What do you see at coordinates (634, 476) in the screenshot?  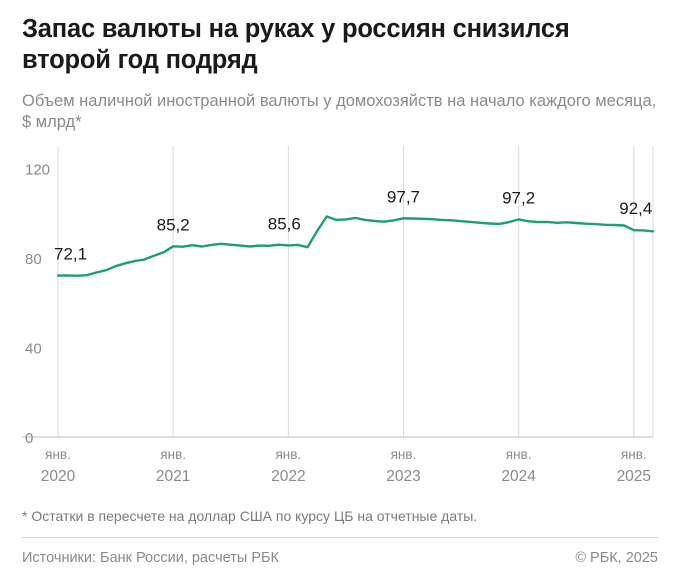 I see `x-tick-label-year: 2025` at bounding box center [634, 476].